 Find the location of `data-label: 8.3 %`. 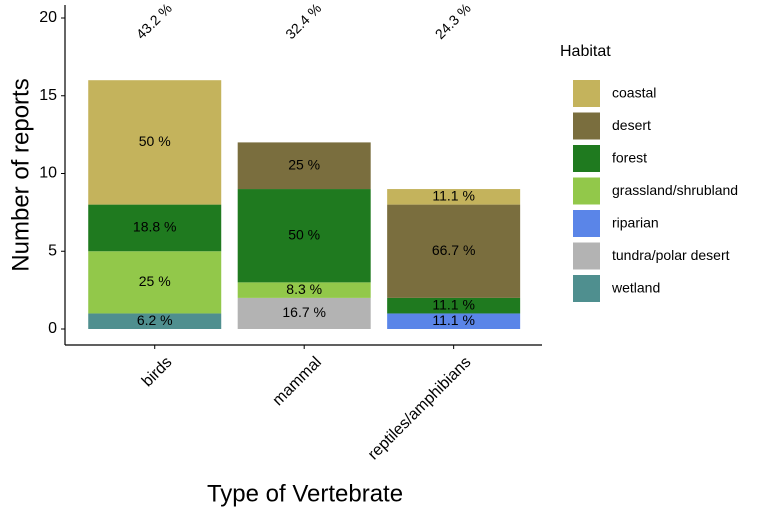

data-label: 8.3 % is located at coordinates (304, 289).